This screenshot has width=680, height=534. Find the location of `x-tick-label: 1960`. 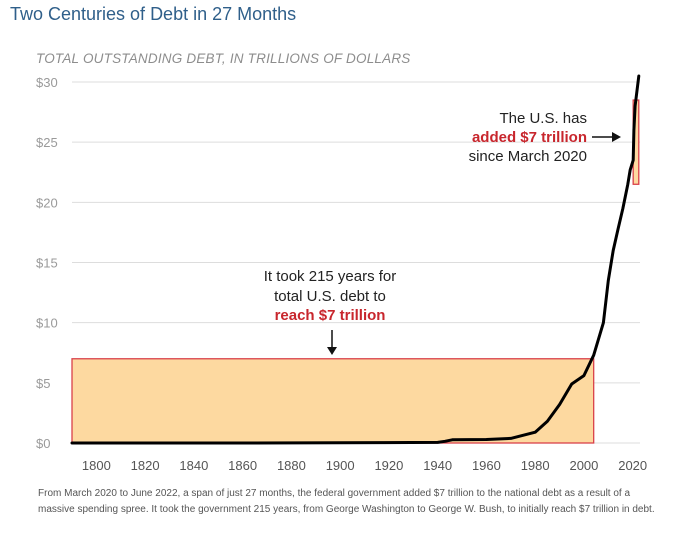

x-tick-label: 1960 is located at coordinates (486, 465).